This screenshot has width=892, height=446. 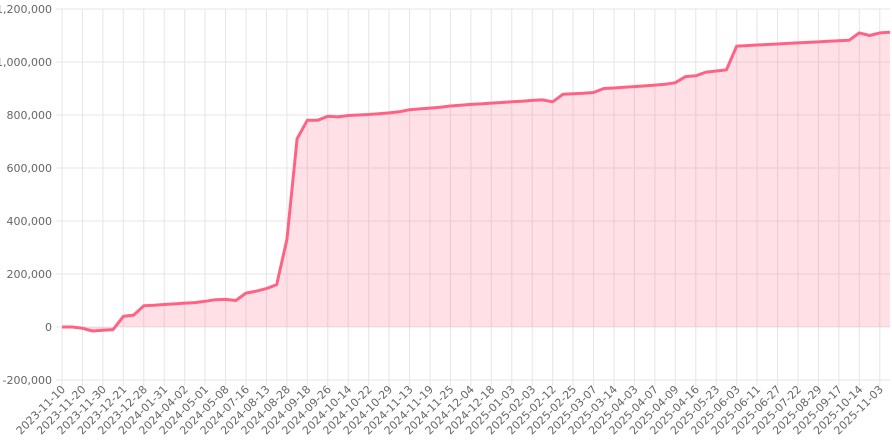 I want to click on y-tick-label: 200,000, so click(x=30, y=274).